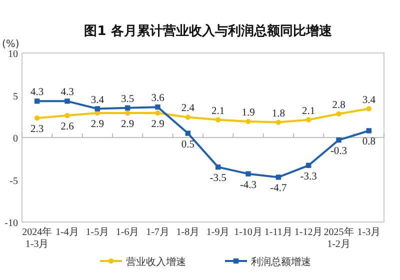 The image size is (400, 280). What do you see at coordinates (67, 127) in the screenshot?
I see `data-label: 2.6` at bounding box center [67, 127].